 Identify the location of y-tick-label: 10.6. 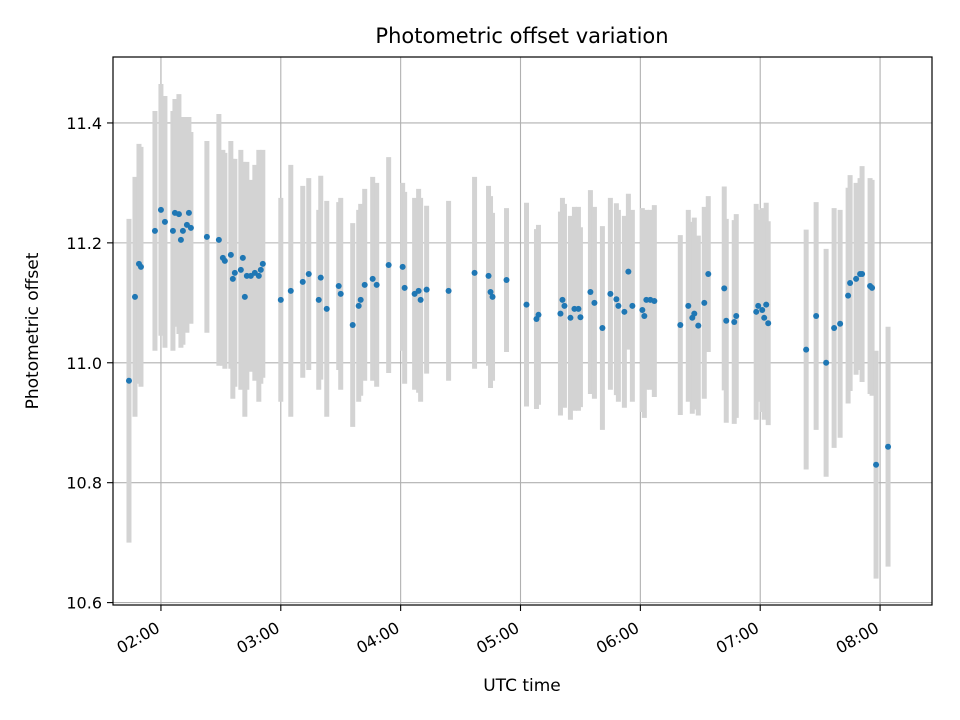
(84, 603).